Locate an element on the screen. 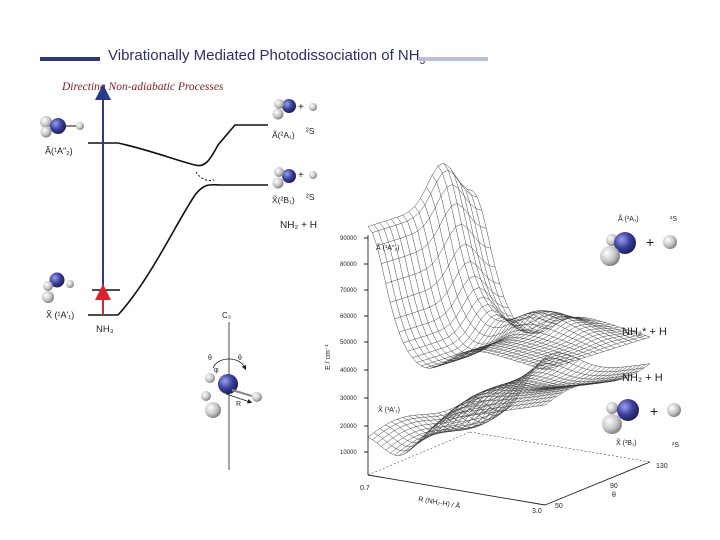  lower-product-state-label: X̃ (²B₁) is located at coordinates (626, 443).